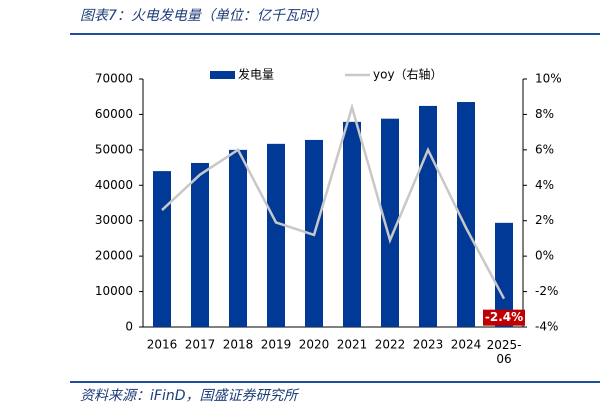  I want to click on legend-label: 发电量, so click(256, 74).